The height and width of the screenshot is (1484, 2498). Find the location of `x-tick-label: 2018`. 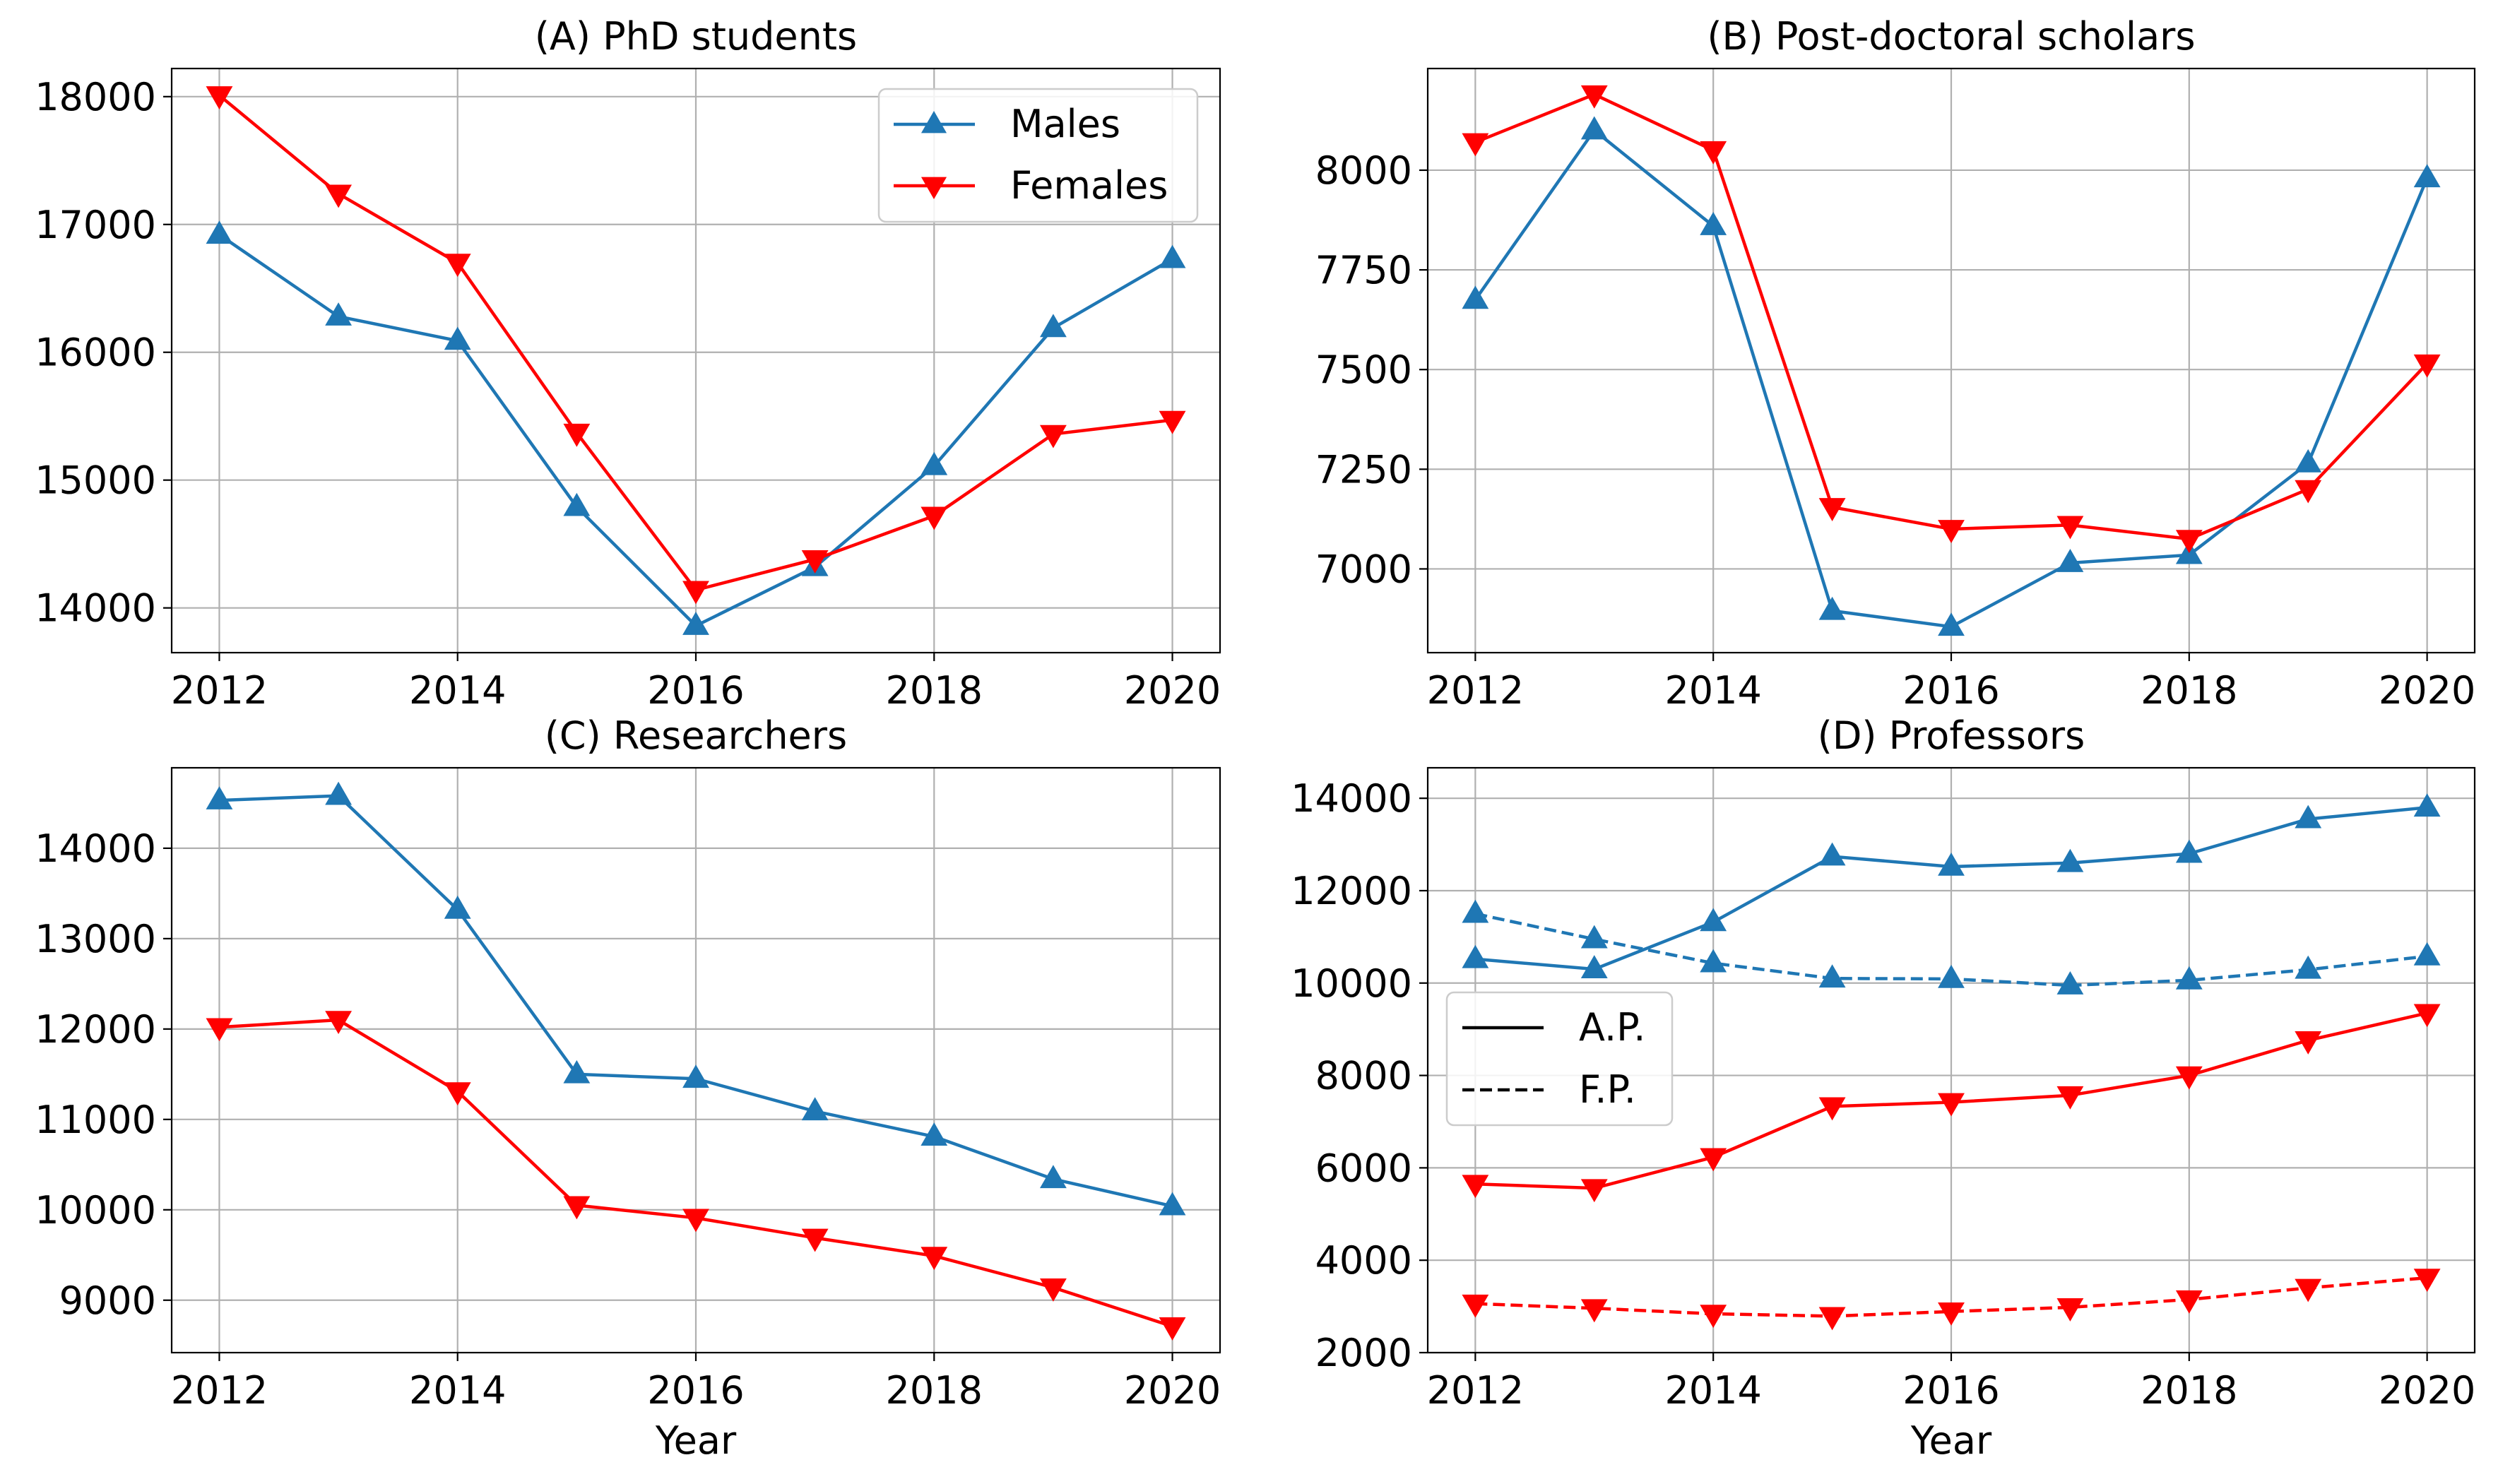

x-tick-label: 2018 is located at coordinates (935, 690).